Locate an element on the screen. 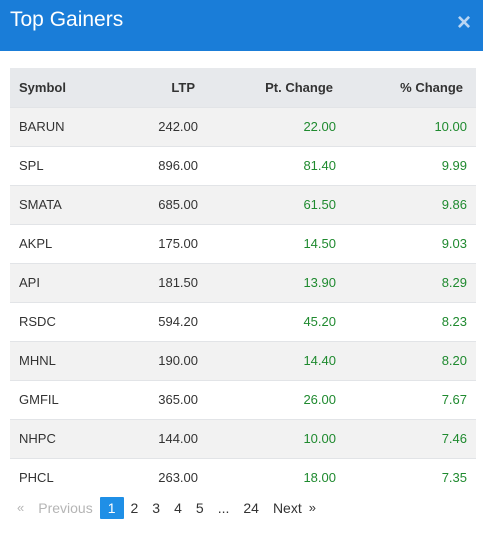 The image size is (483, 539). cell-ltp: 365.00 is located at coordinates (178, 399).